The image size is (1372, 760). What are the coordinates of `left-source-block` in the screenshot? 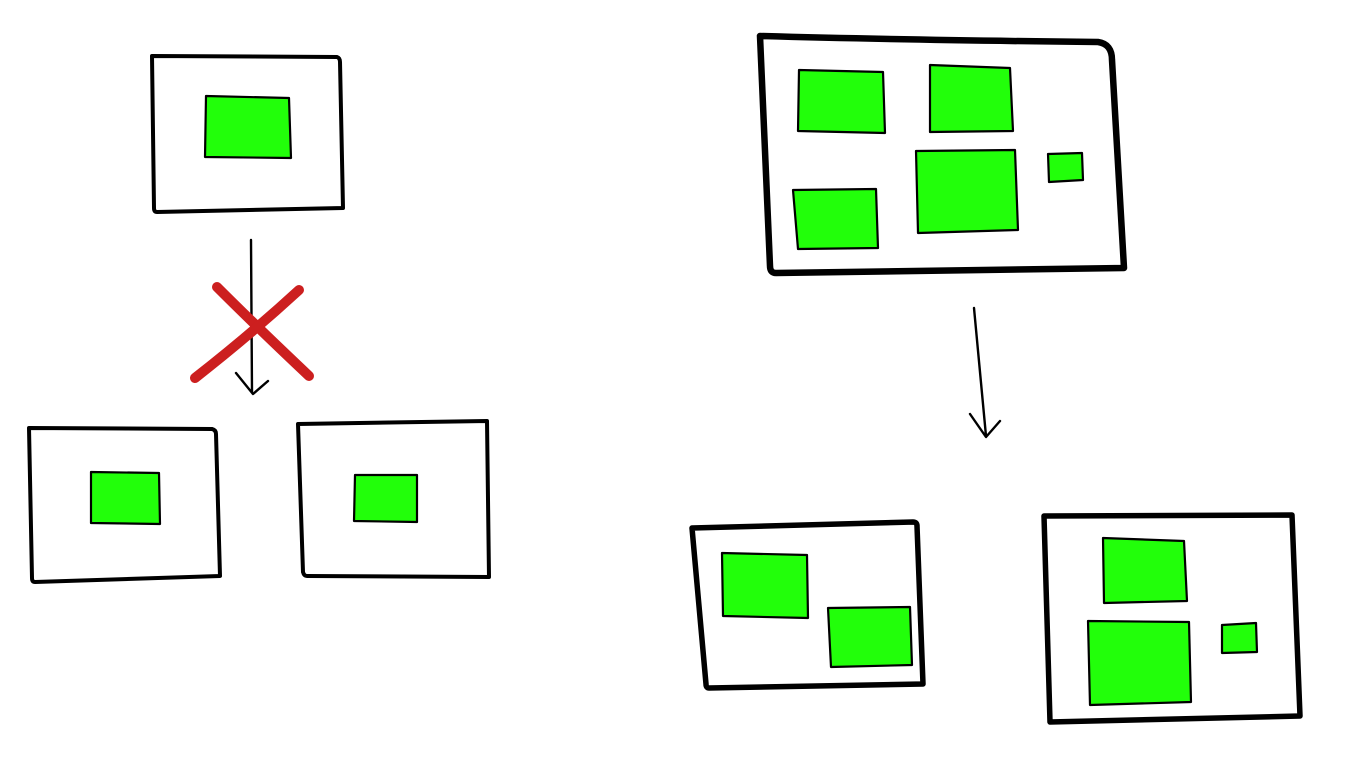 It's located at (248, 127).